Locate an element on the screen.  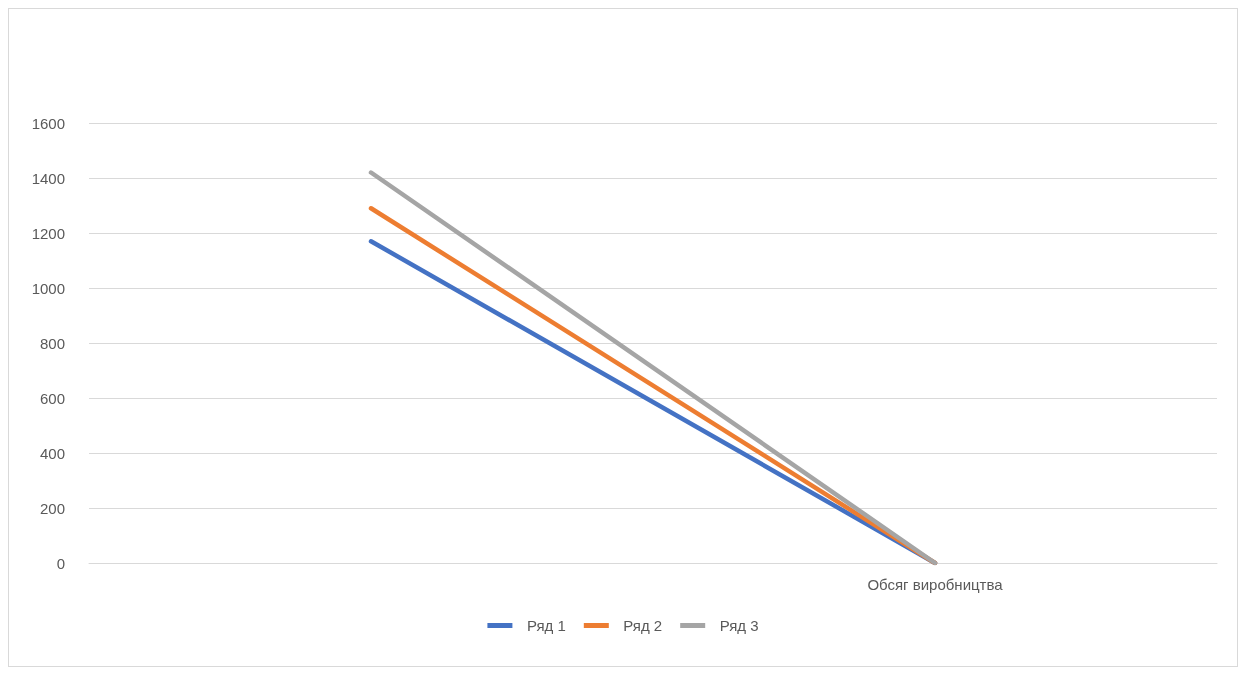
legend-label: Ряд 3 is located at coordinates (739, 625).